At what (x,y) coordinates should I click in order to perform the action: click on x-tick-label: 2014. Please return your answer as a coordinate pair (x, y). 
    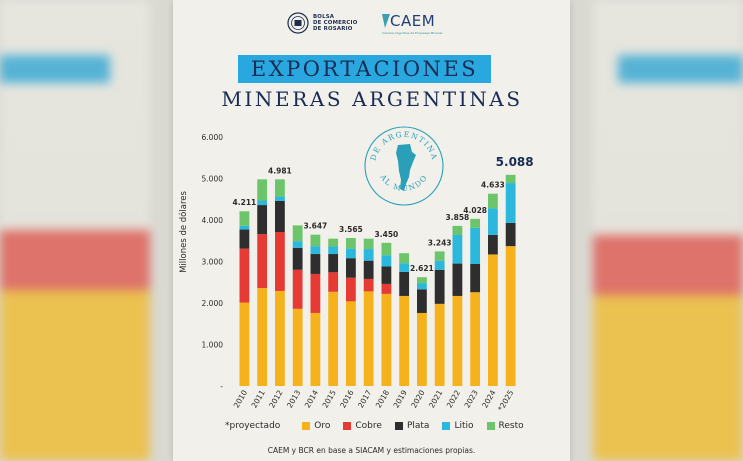
    Looking at the image, I should click on (311, 398).